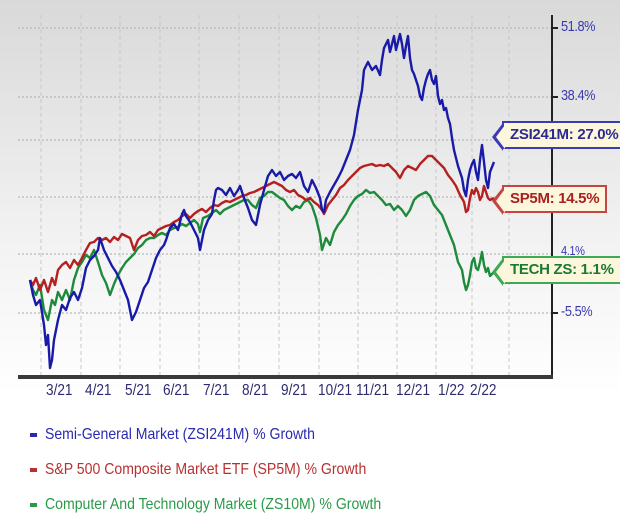 The image size is (620, 526). What do you see at coordinates (176, 390) in the screenshot?
I see `x-tick-label: 6/21` at bounding box center [176, 390].